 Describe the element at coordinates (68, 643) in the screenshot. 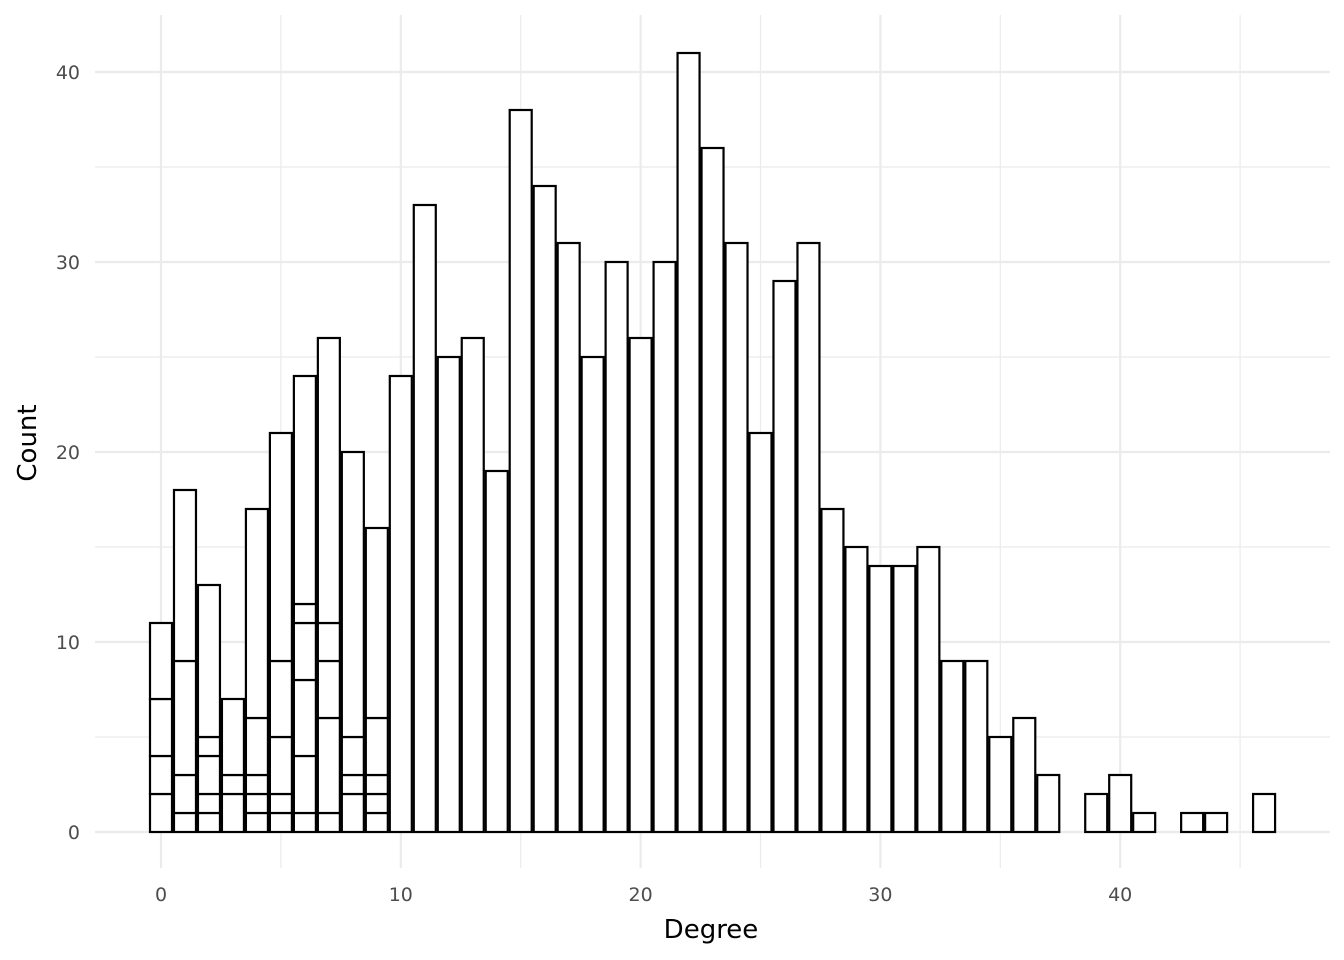

I see `y-tick-label: 10` at that location.